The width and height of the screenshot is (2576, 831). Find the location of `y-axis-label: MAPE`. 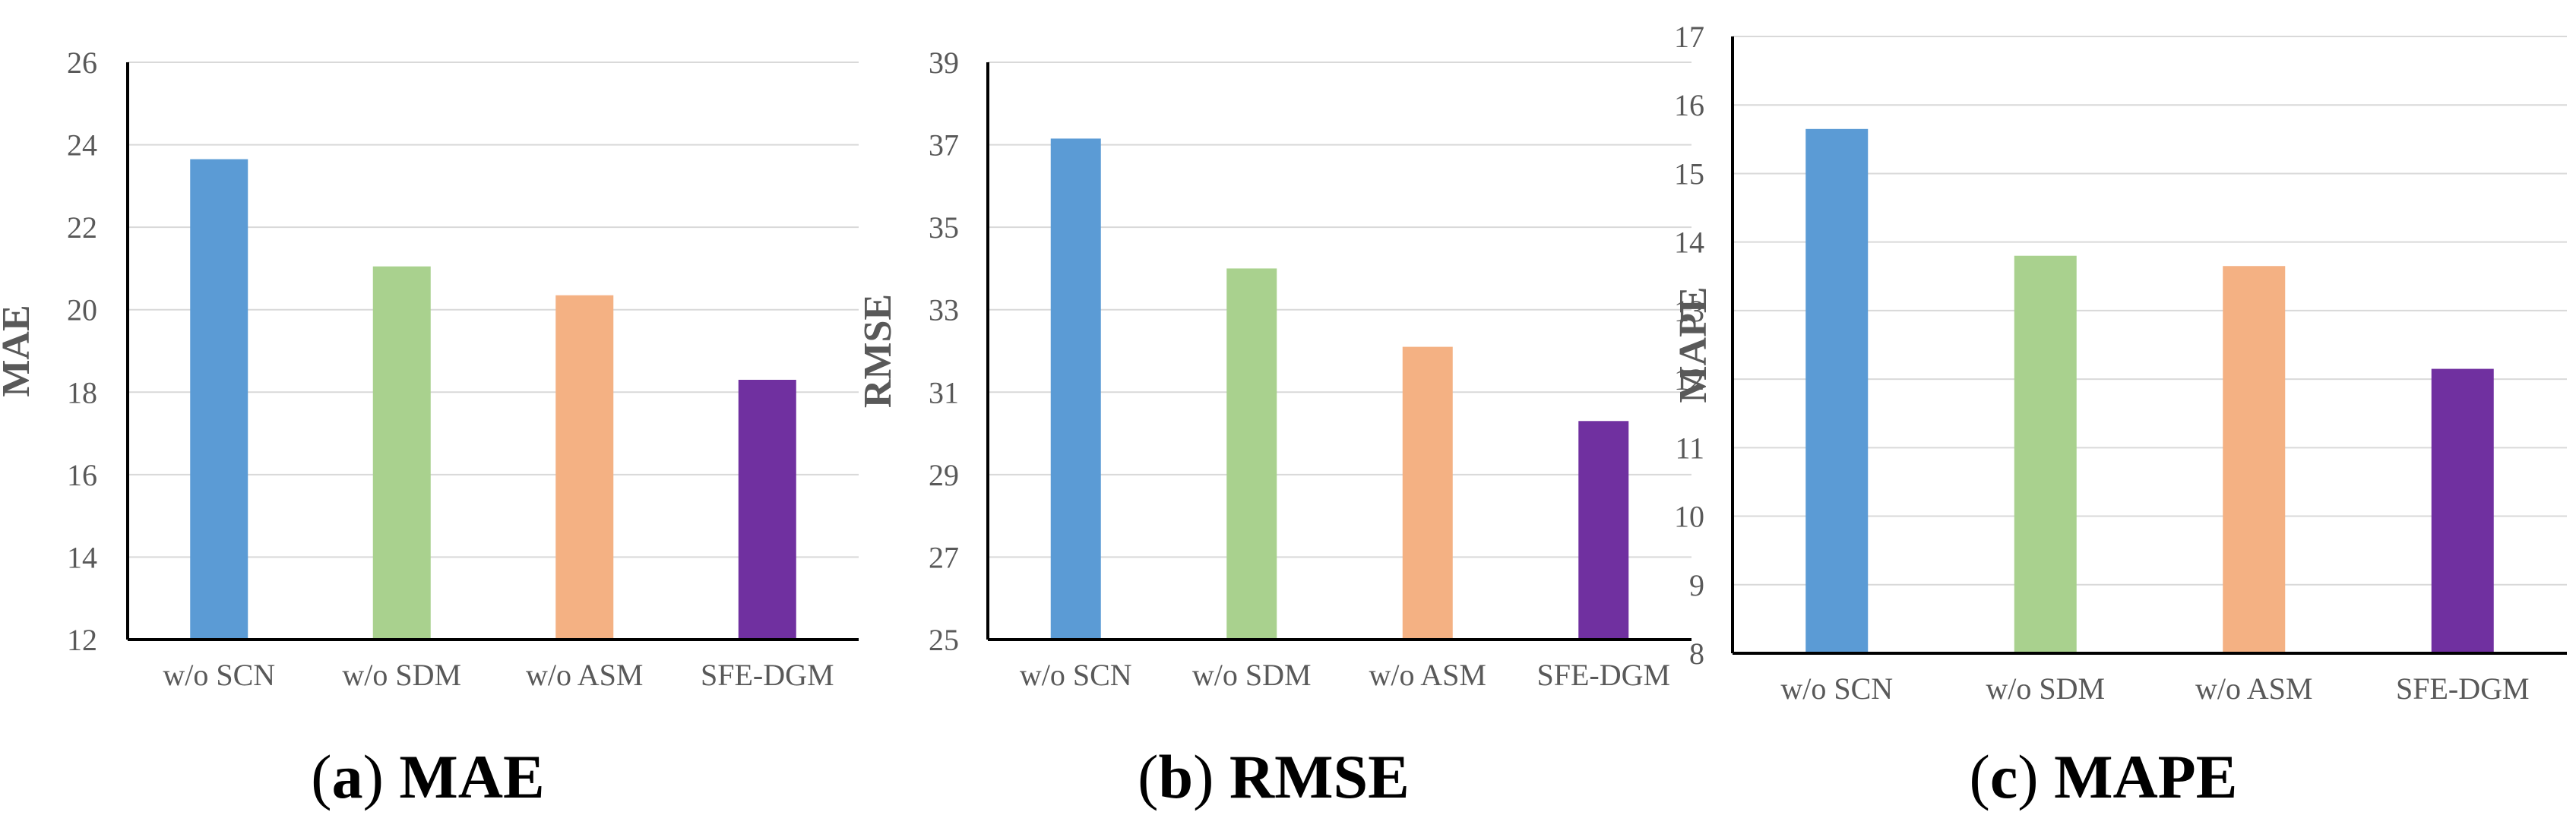

y-axis-label: MAPE is located at coordinates (1693, 344).